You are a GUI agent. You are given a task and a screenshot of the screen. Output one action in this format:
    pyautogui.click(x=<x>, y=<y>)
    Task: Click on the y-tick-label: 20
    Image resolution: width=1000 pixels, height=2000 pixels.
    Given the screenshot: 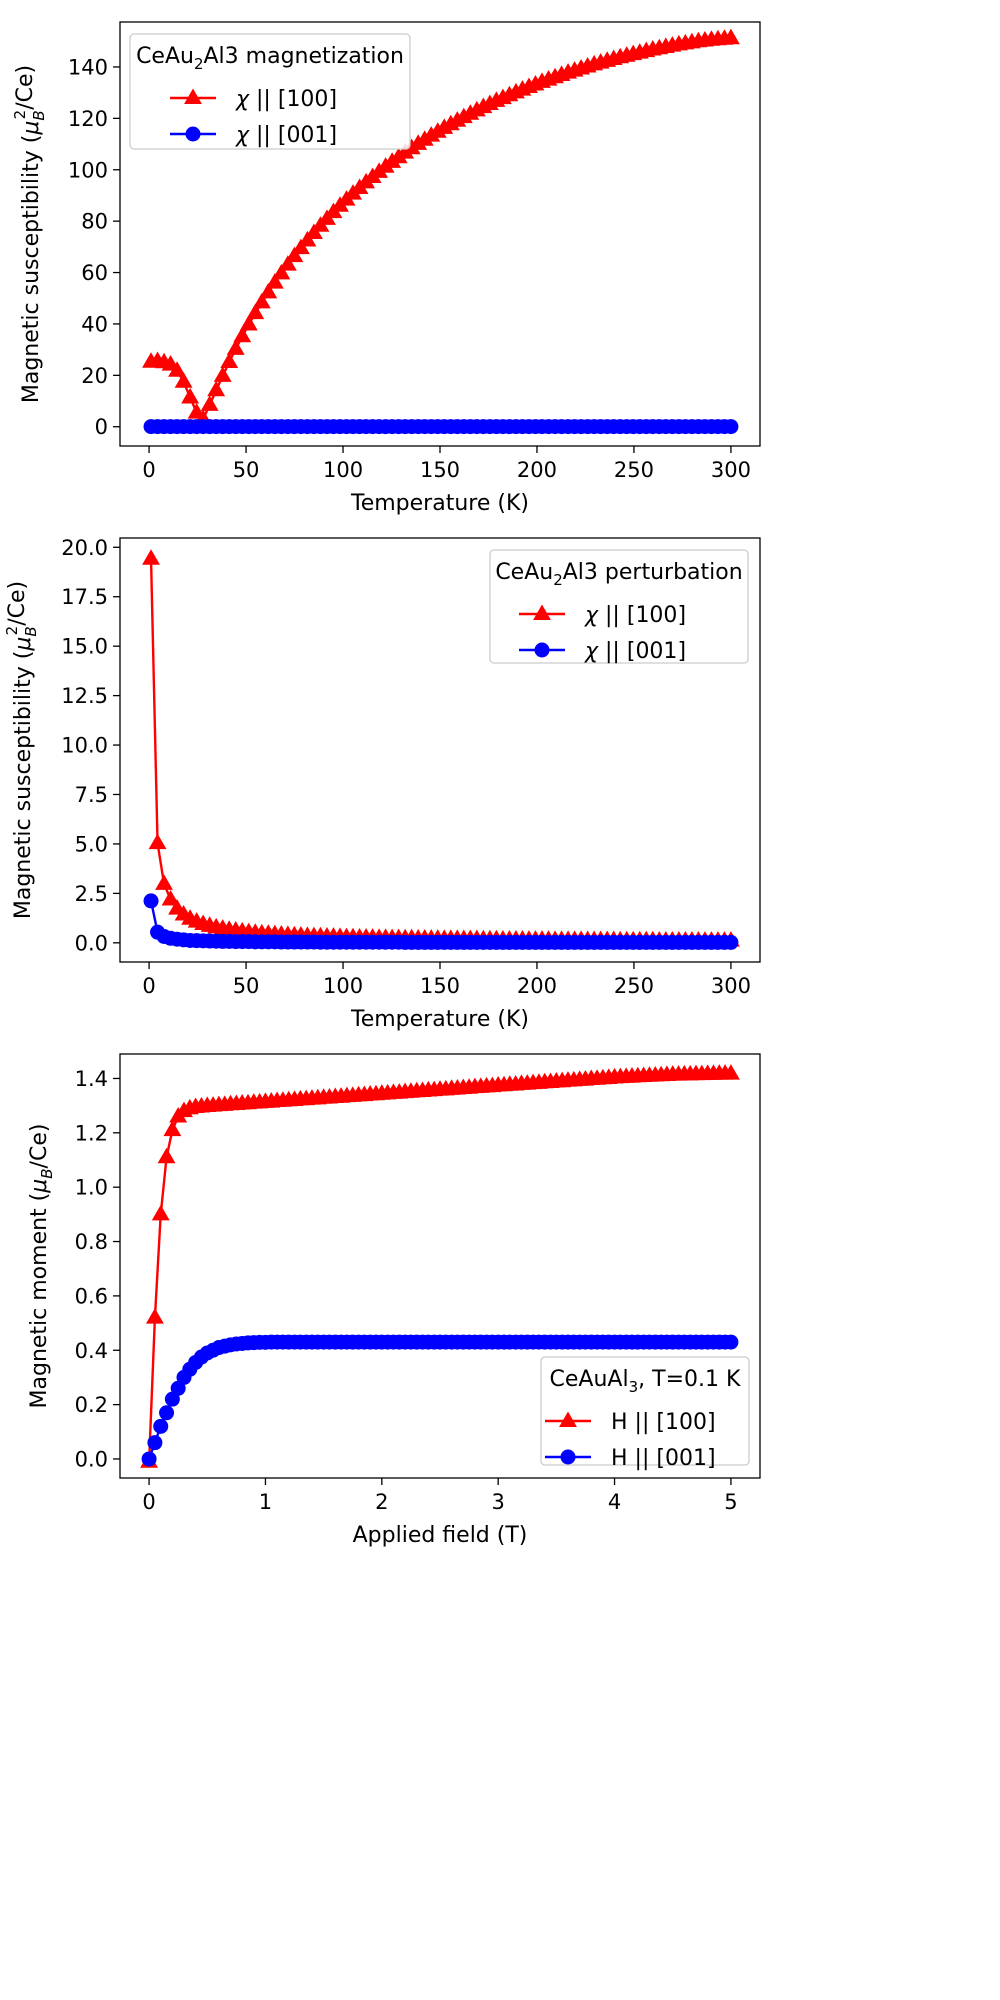 What is the action you would take?
    pyautogui.click(x=94, y=376)
    